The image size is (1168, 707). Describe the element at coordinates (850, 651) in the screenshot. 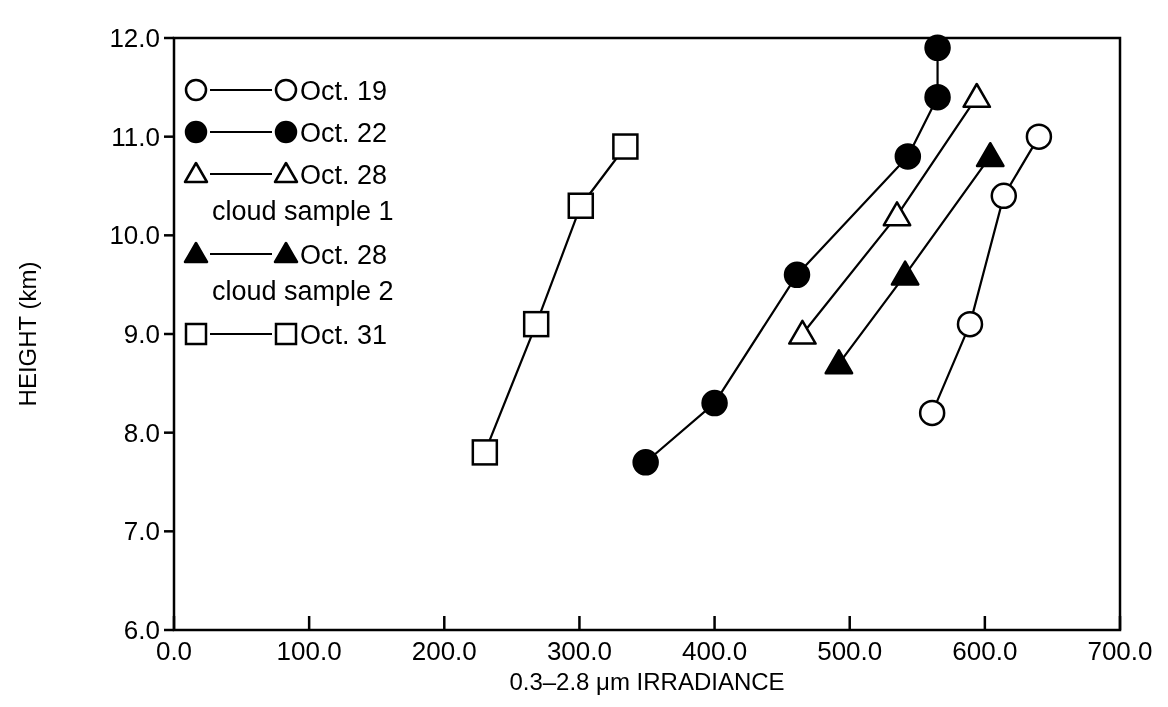

I see `x-tick-label: 500.0` at that location.